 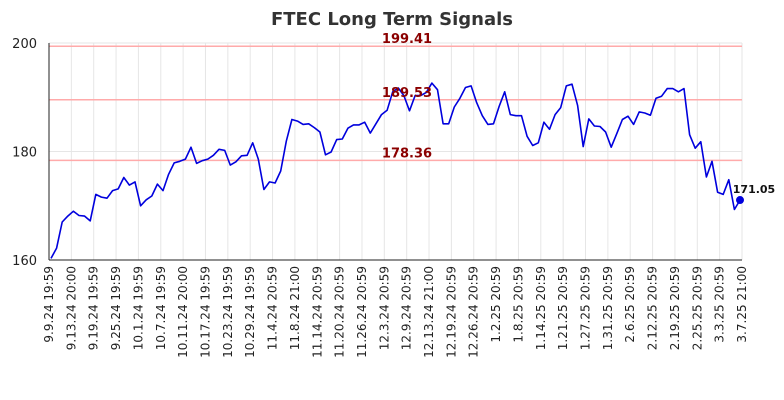 What do you see at coordinates (586, 308) in the screenshot?
I see `x-tick-label: 1.27.25 20:59` at bounding box center [586, 308].